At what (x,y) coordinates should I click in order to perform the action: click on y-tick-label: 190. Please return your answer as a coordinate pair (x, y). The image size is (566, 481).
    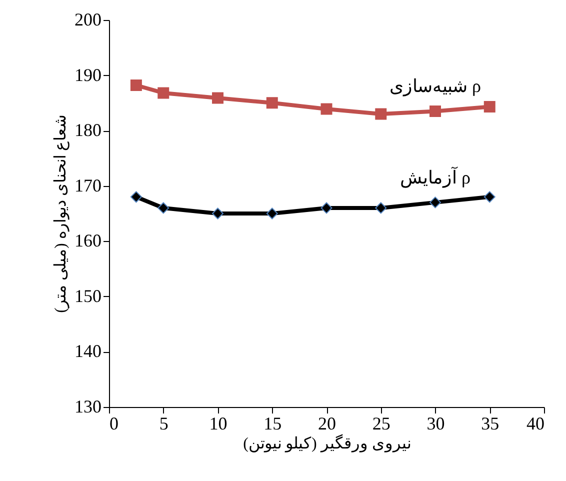
    Looking at the image, I should click on (88, 74).